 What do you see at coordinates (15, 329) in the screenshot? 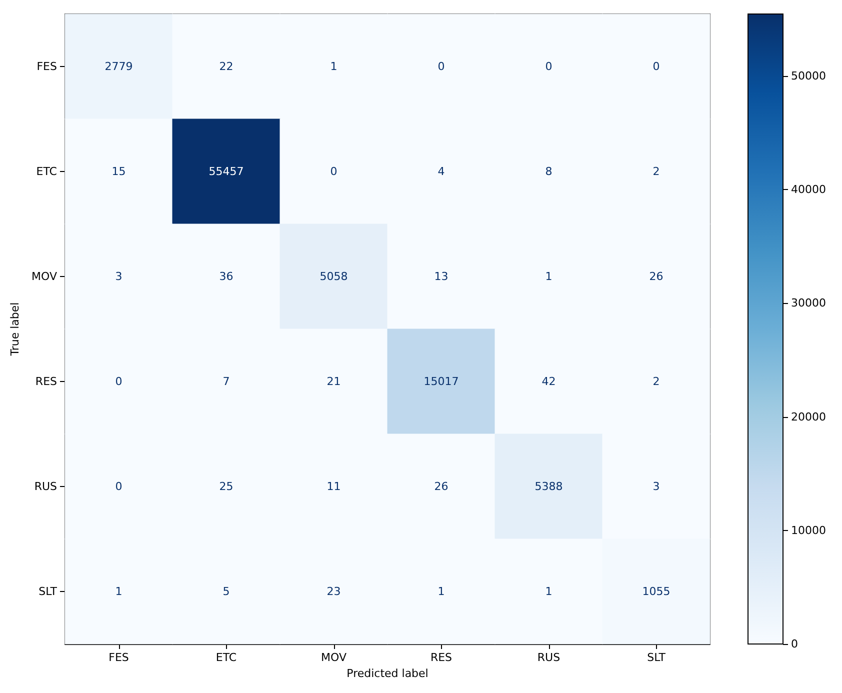
I see `y-axis-title: True label` at bounding box center [15, 329].